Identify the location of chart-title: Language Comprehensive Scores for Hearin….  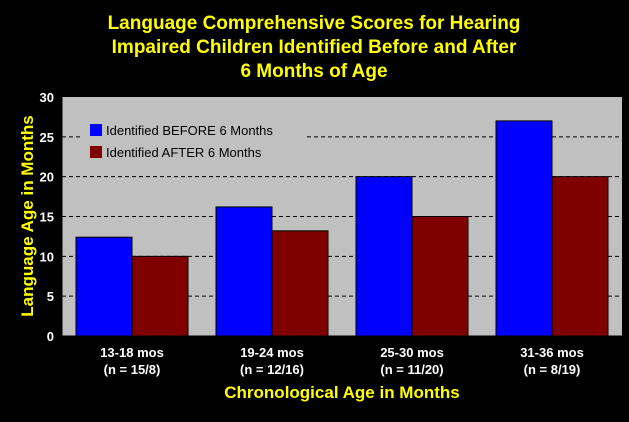
(314, 47).